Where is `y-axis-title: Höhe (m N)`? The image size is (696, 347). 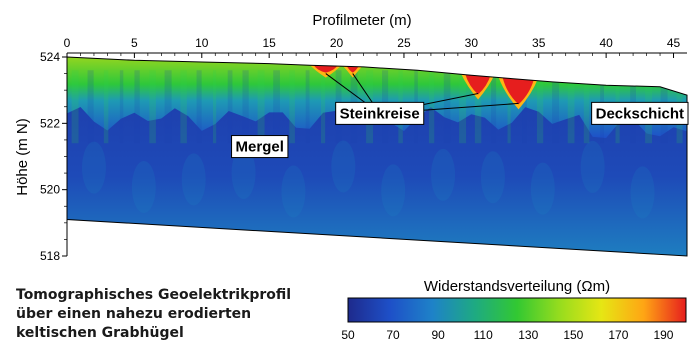 y-axis-title: Höhe (m N) is located at coordinates (22, 157).